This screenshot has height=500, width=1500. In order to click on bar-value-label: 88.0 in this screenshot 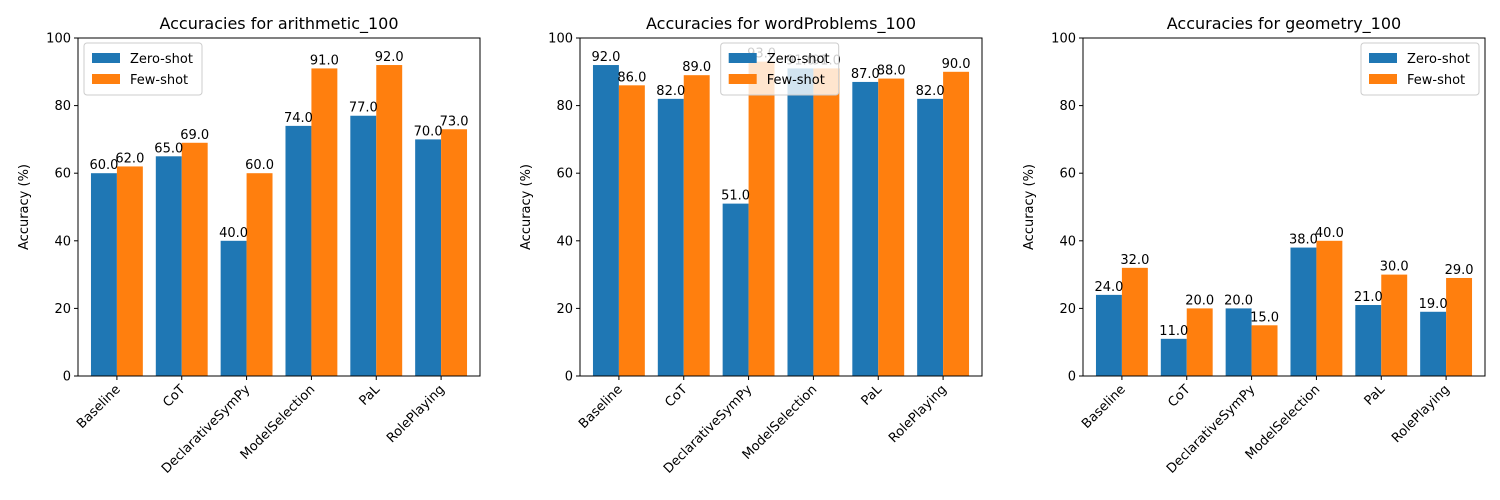, I will do `click(891, 71)`.